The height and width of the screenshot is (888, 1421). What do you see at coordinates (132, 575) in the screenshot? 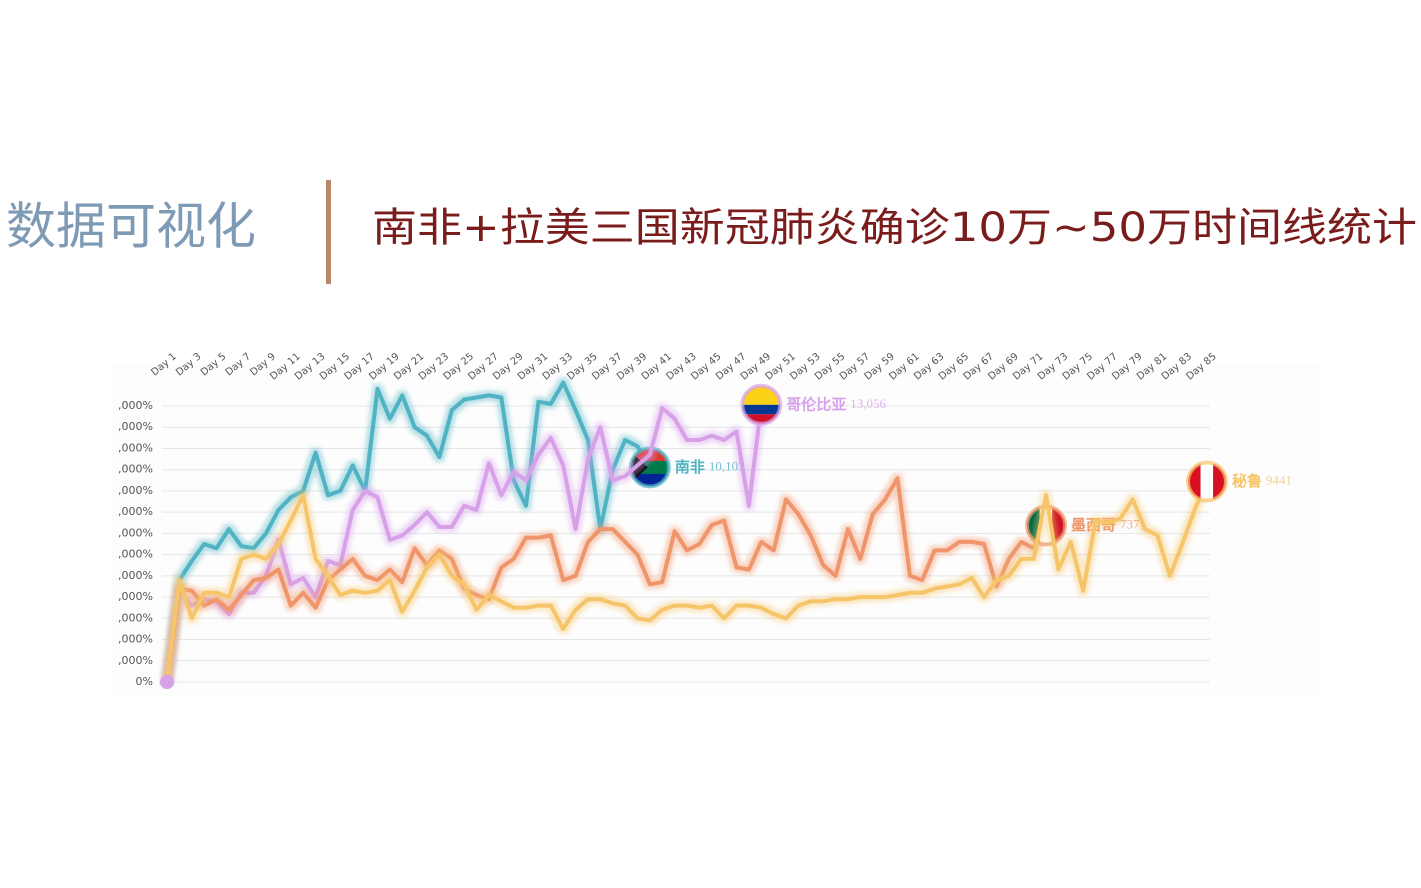
I see `y-tick-label: 5,000%` at bounding box center [132, 575].